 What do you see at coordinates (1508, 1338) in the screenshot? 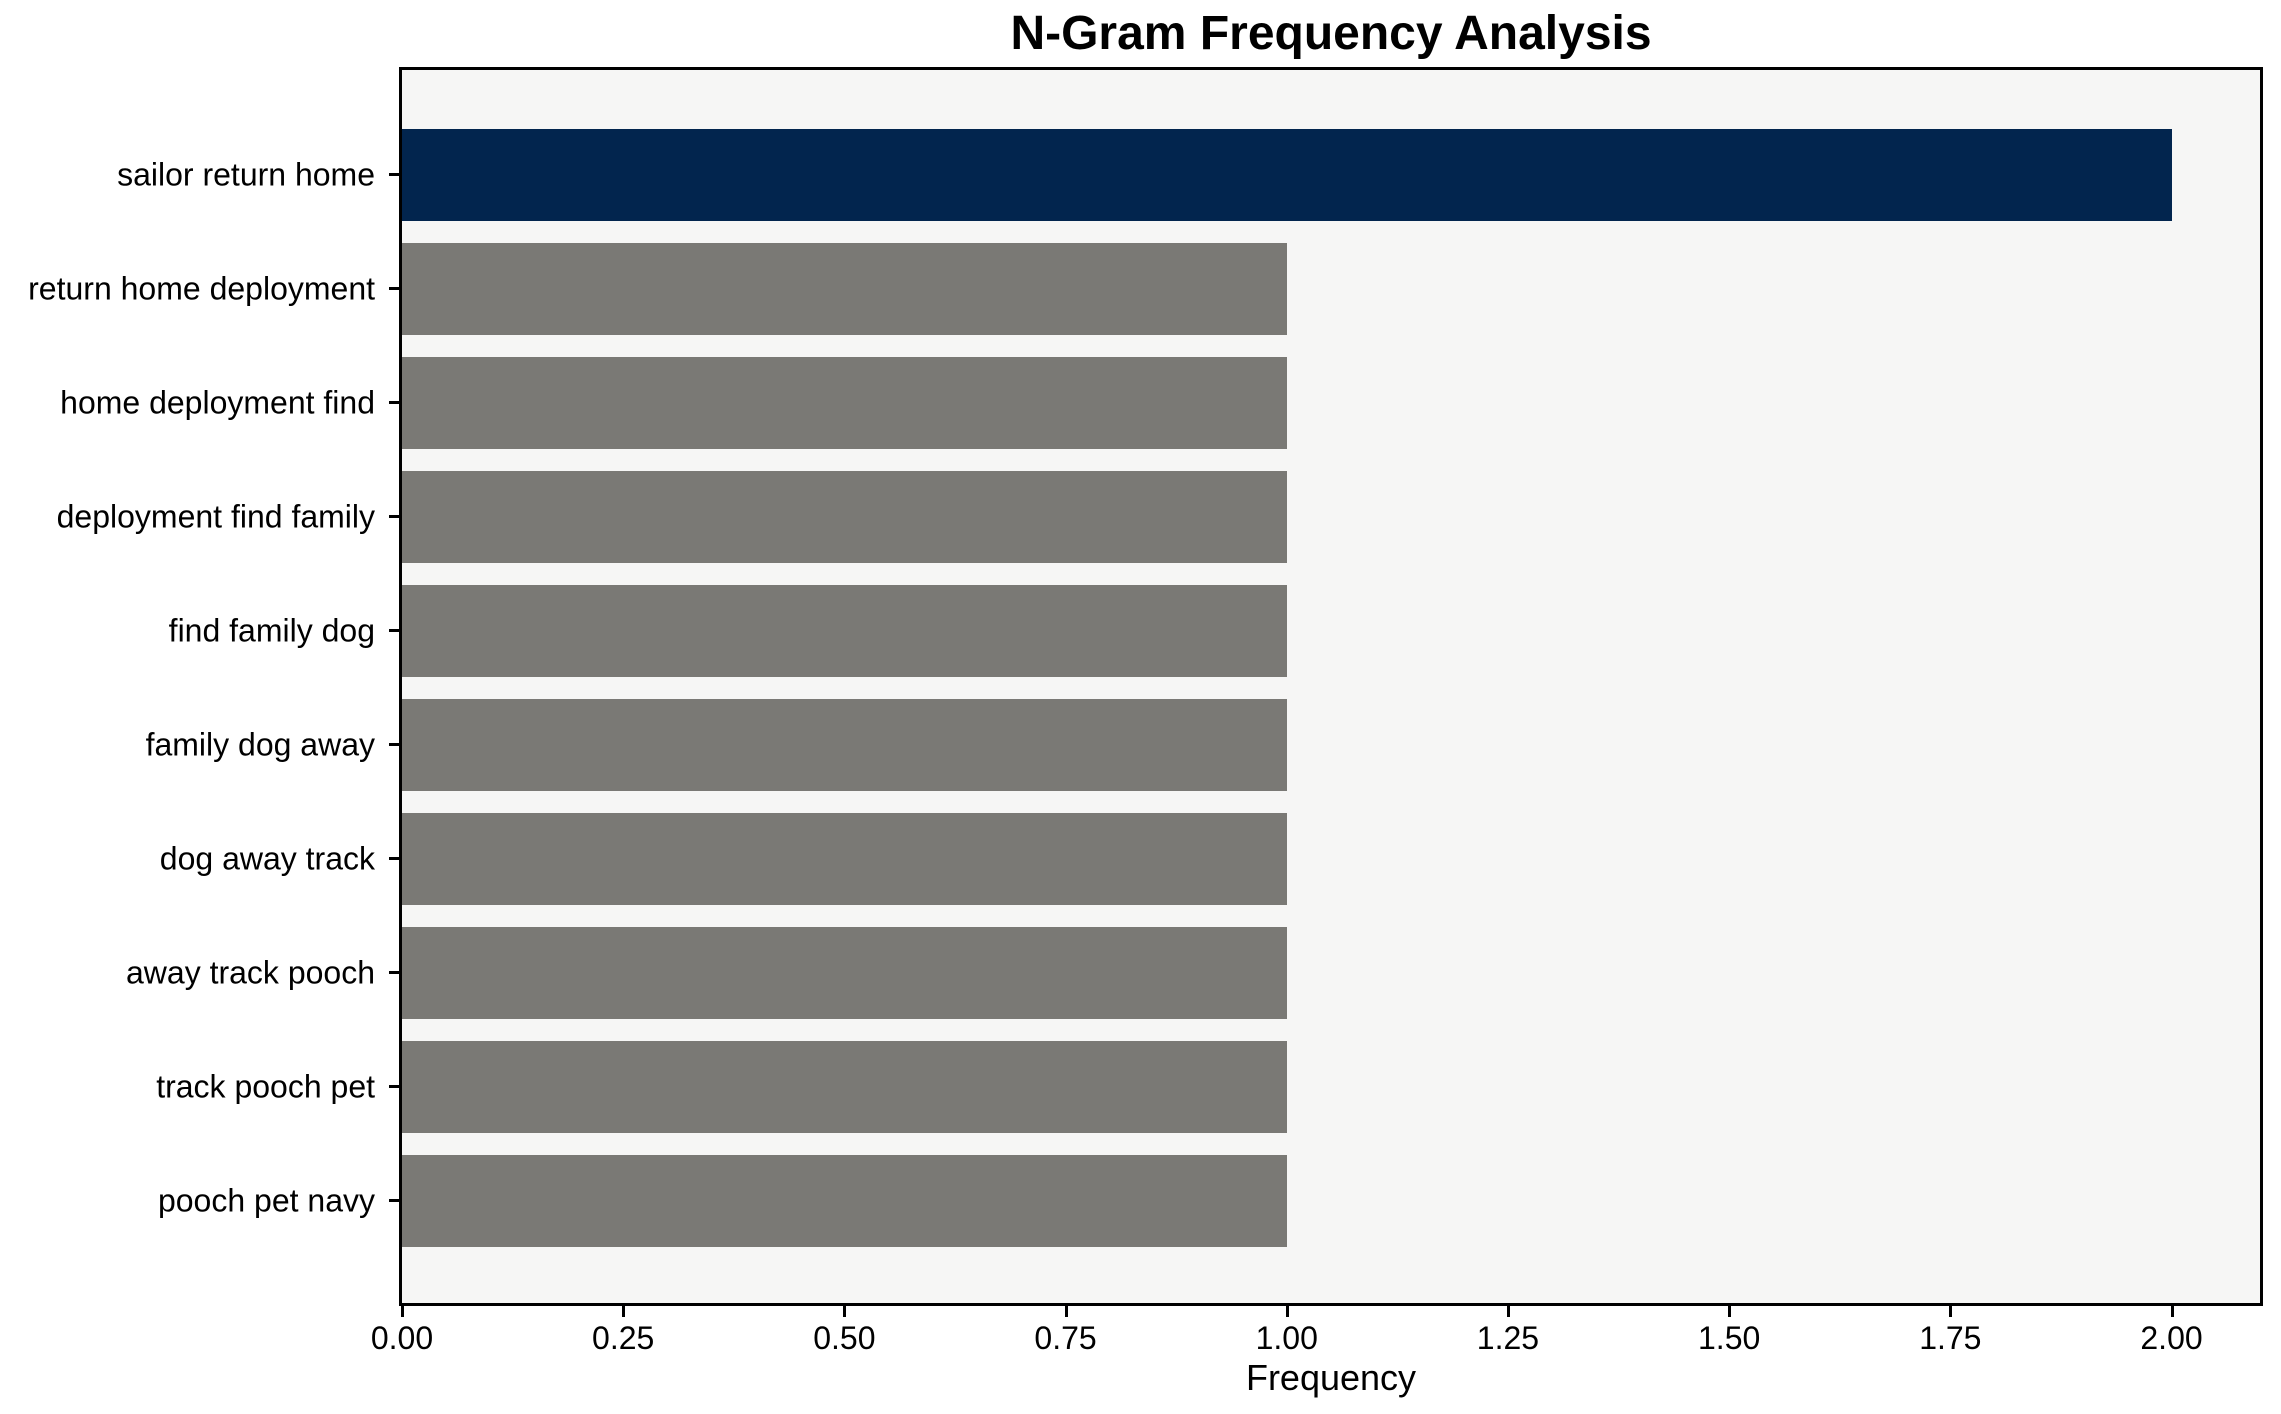
I see `x-tick-label: 1.25` at bounding box center [1508, 1338].